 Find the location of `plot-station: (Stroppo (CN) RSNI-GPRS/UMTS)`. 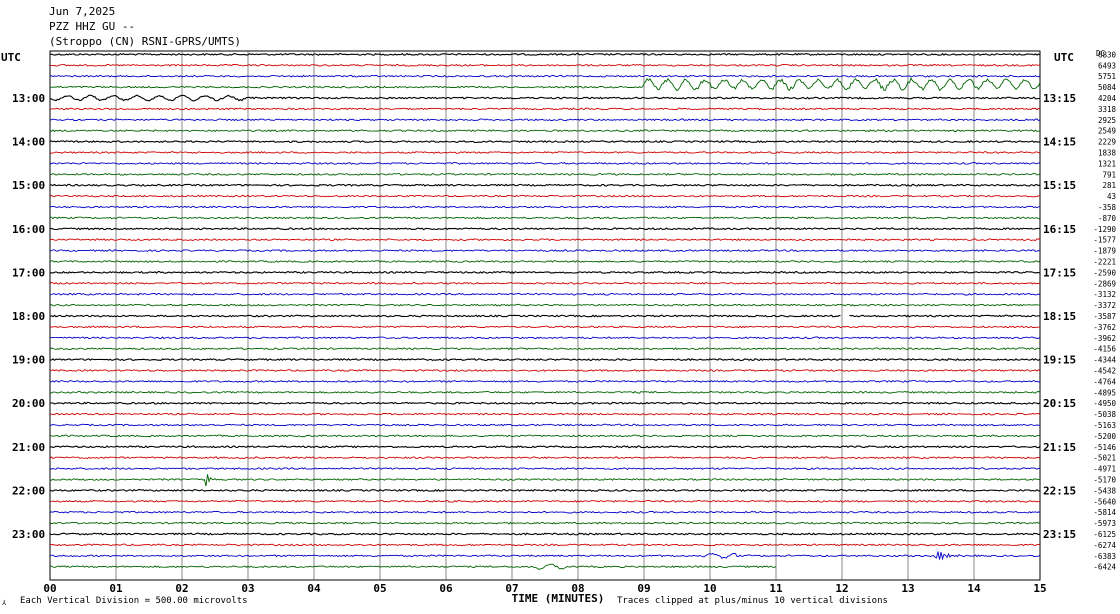

plot-station: (Stroppo (CN) RSNI-GPRS/UMTS) is located at coordinates (145, 41).